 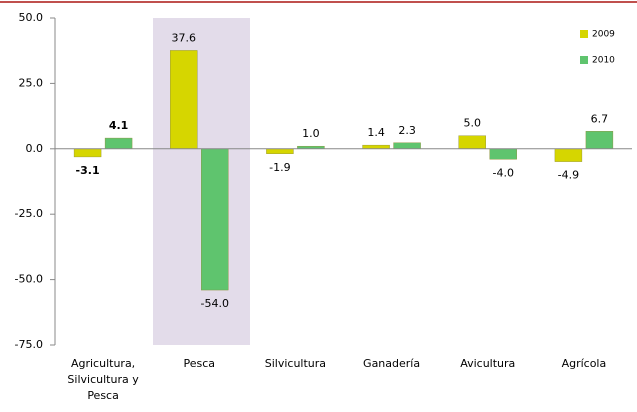 What do you see at coordinates (184, 37) in the screenshot?
I see `data-label: 37.6` at bounding box center [184, 37].